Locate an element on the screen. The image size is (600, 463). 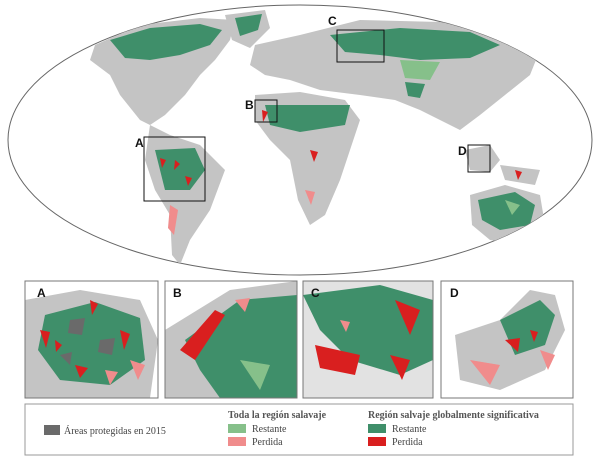
legend-heading: Toda la región salavaje is located at coordinates (277, 415).